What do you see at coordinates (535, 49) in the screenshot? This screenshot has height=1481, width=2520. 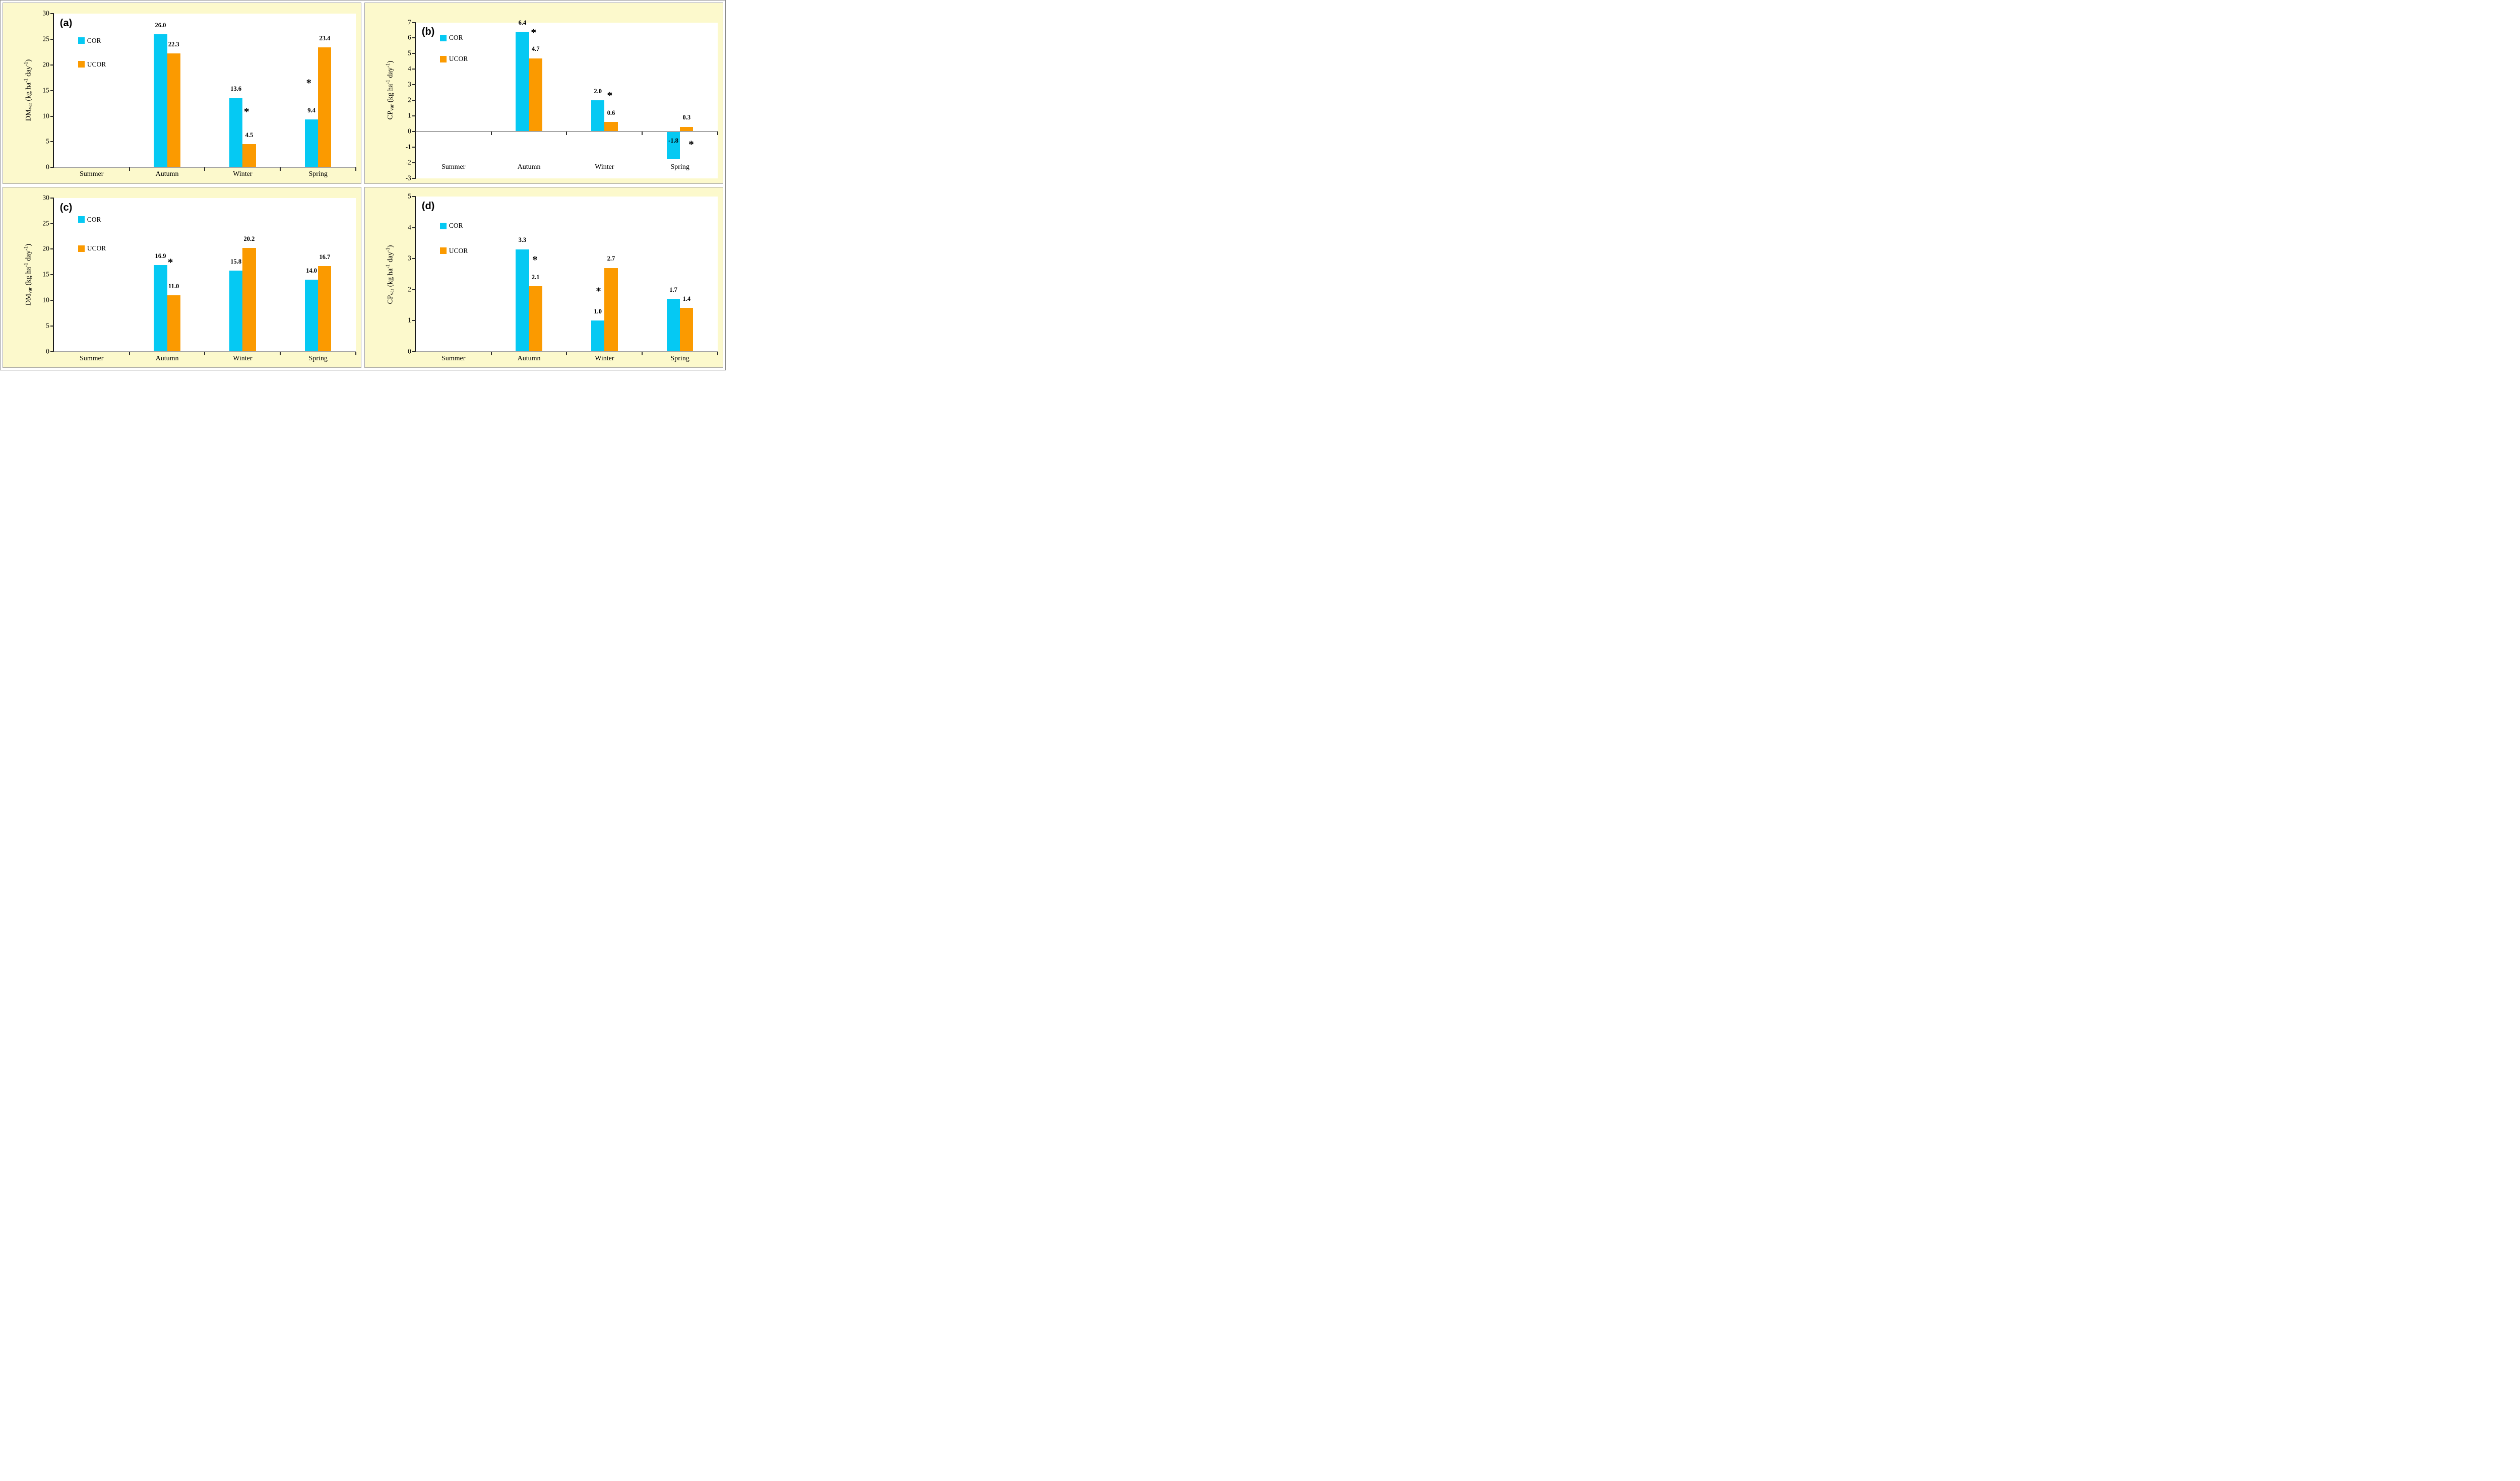 I see `bar-value-label: 4.7` at bounding box center [535, 49].